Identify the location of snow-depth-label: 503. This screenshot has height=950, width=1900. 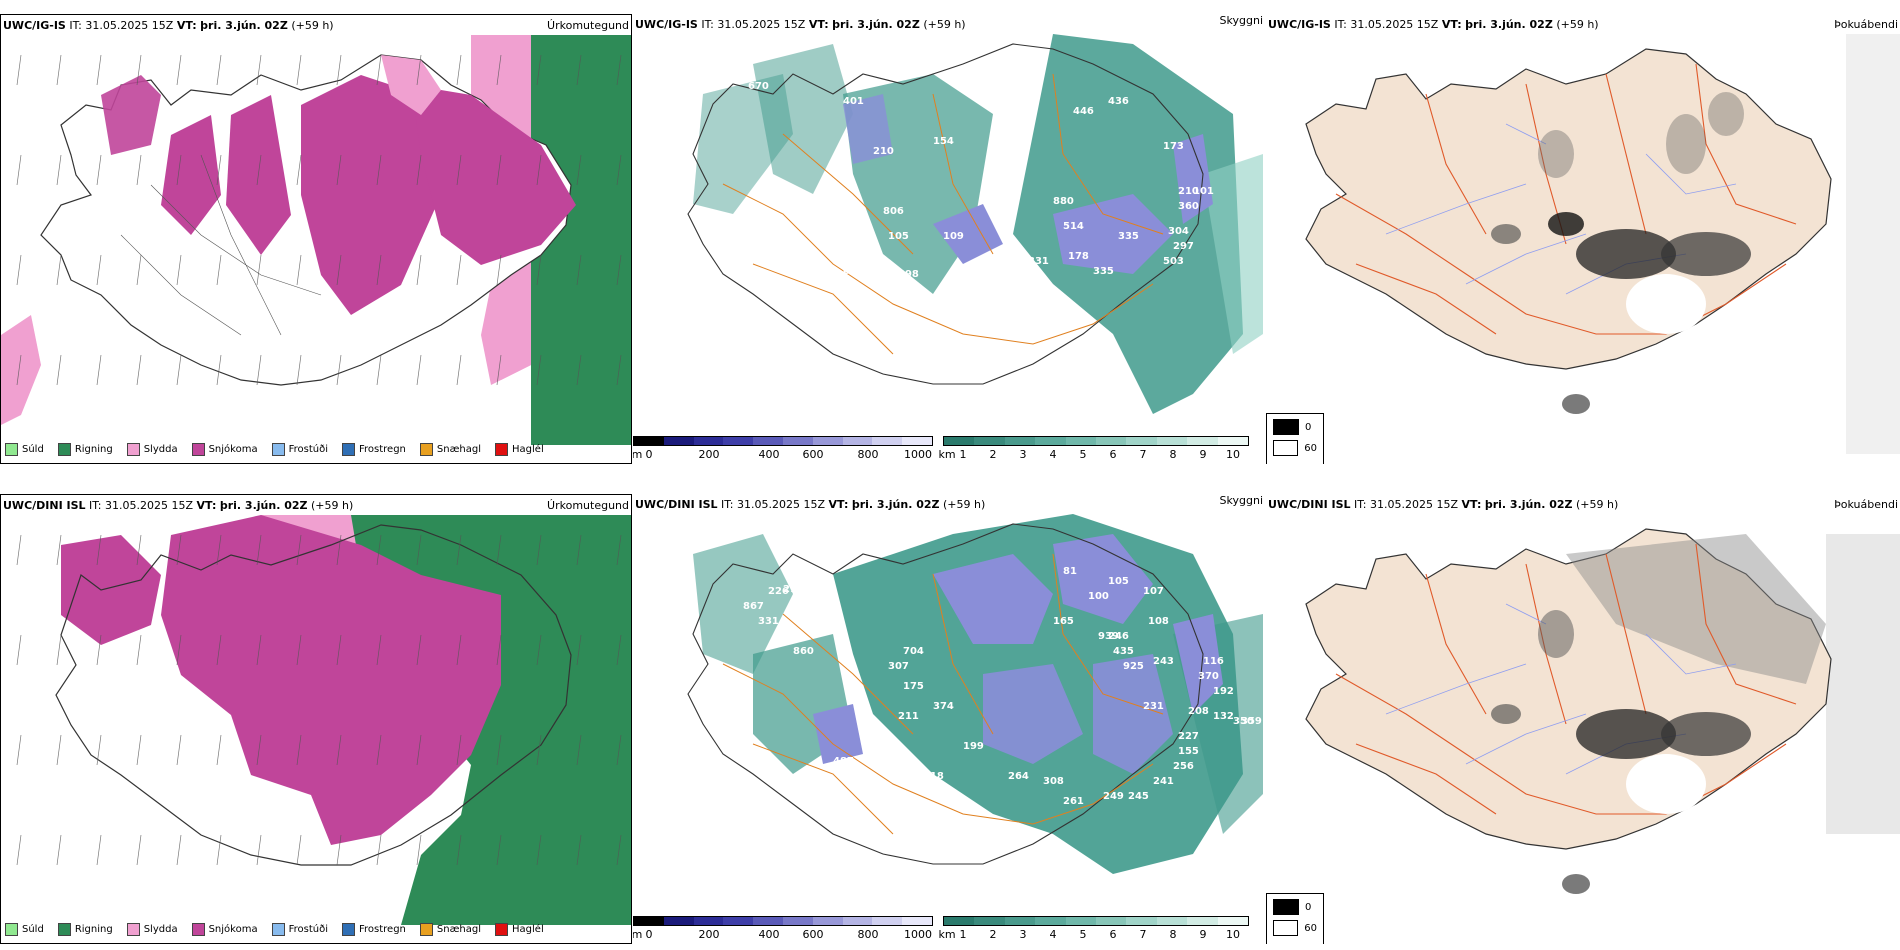
(1173, 261).